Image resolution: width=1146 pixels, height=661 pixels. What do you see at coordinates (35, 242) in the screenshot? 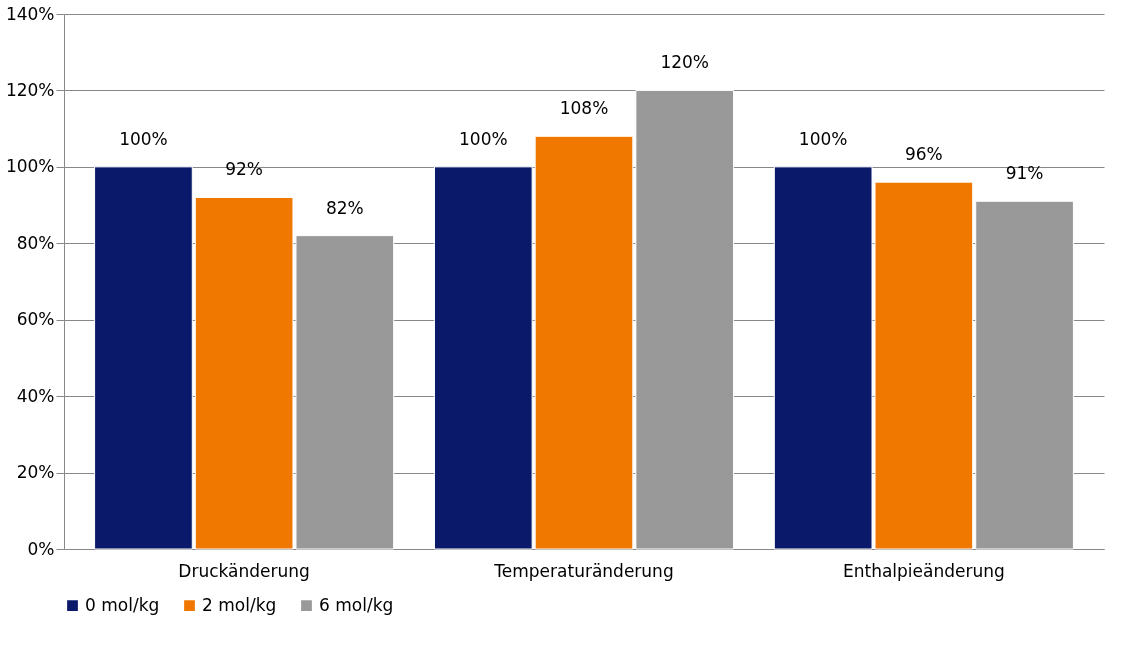
I see `y-tick-label: 80%` at bounding box center [35, 242].